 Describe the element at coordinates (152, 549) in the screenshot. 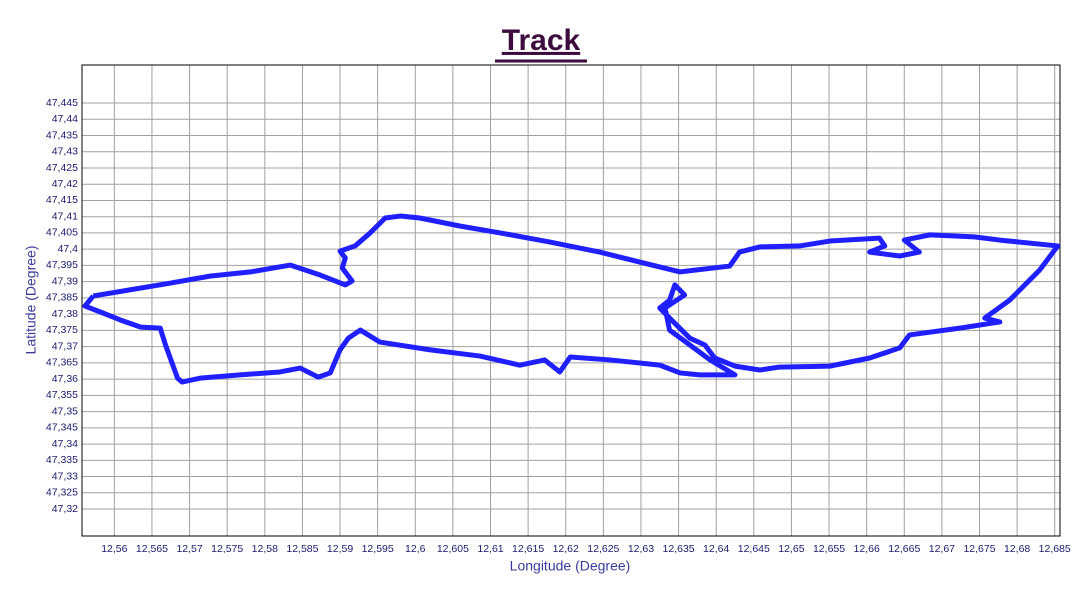

I see `x-tick-label: 12,565` at that location.